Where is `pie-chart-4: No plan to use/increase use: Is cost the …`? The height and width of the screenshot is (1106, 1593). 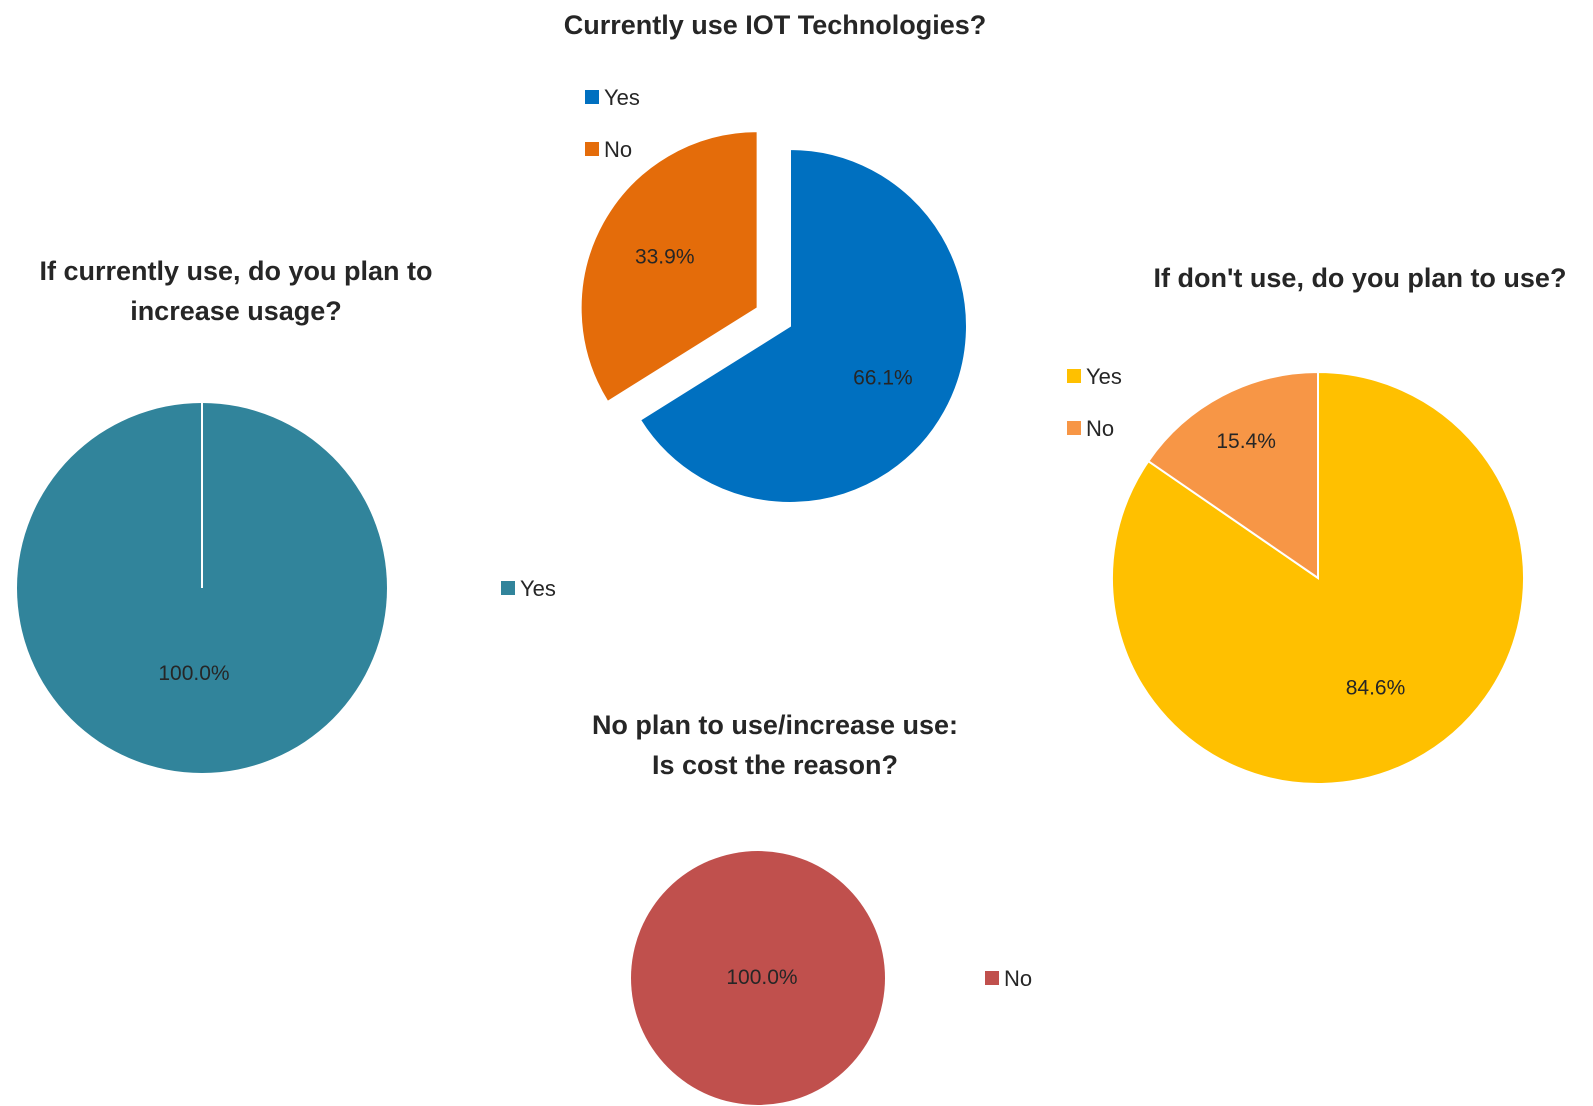 pie-chart-4: No plan to use/increase use: Is cost the … is located at coordinates (812, 907).